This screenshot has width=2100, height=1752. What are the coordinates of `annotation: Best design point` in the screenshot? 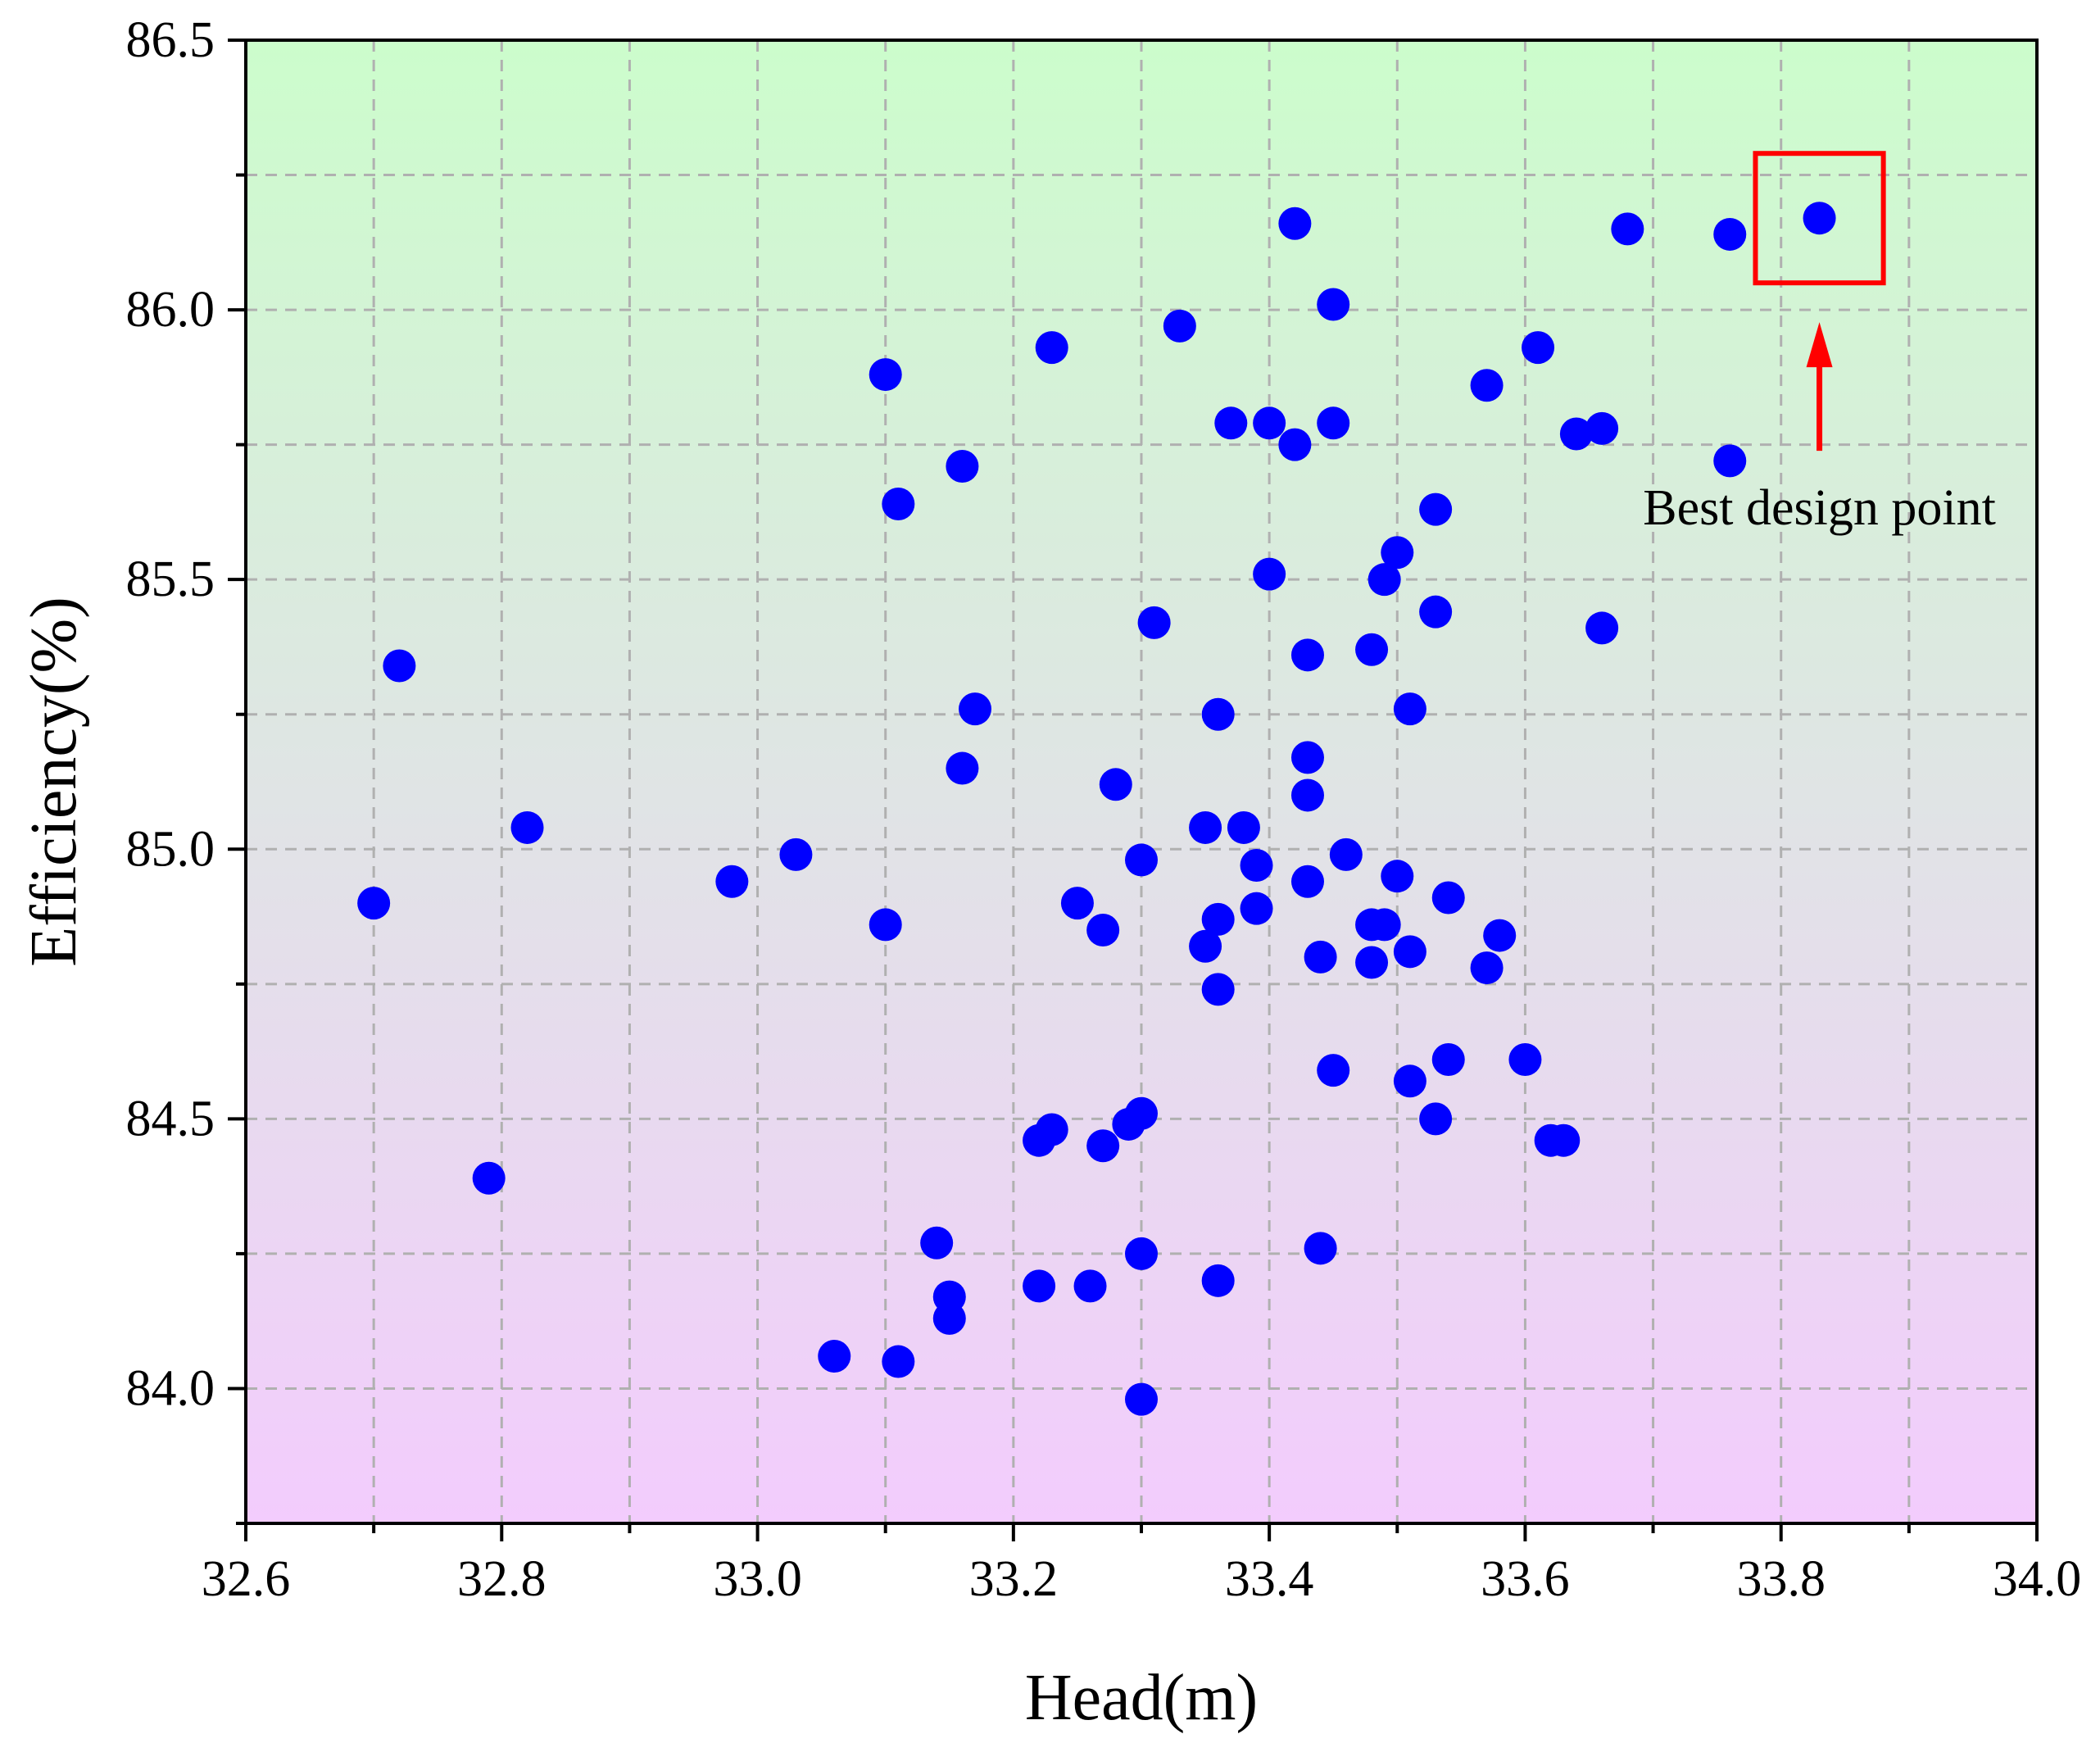 It's located at (1819, 343).